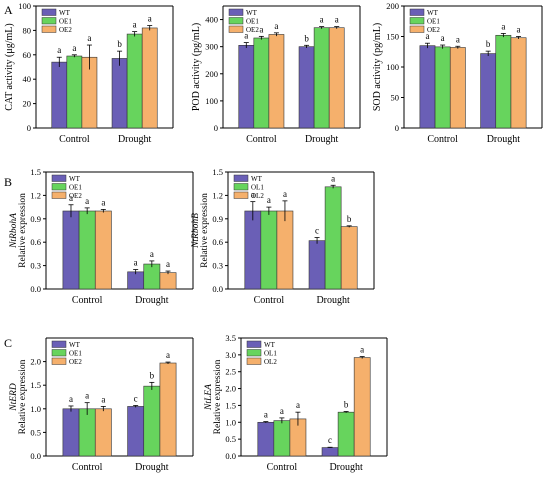 Image resolution: width=550 pixels, height=477 pixels. I want to click on gene-name-label: NtLEA, so click(209, 397).